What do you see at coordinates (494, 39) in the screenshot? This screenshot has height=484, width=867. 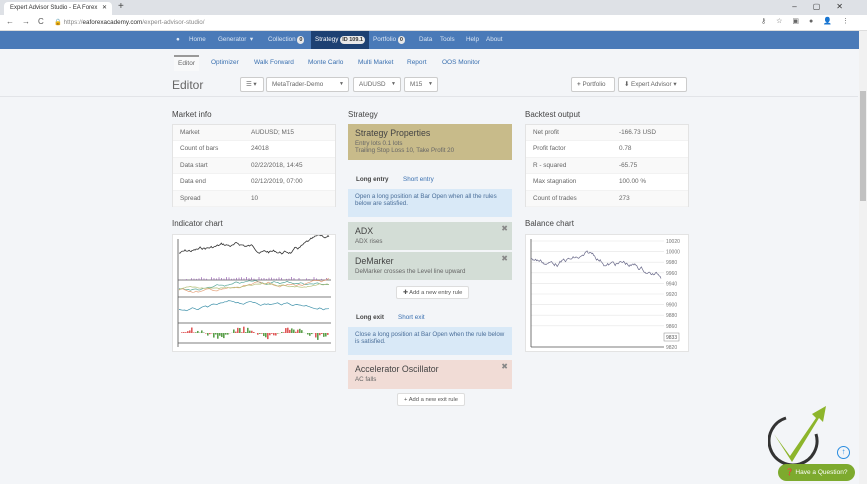 I see `nav-about: About` at bounding box center [494, 39].